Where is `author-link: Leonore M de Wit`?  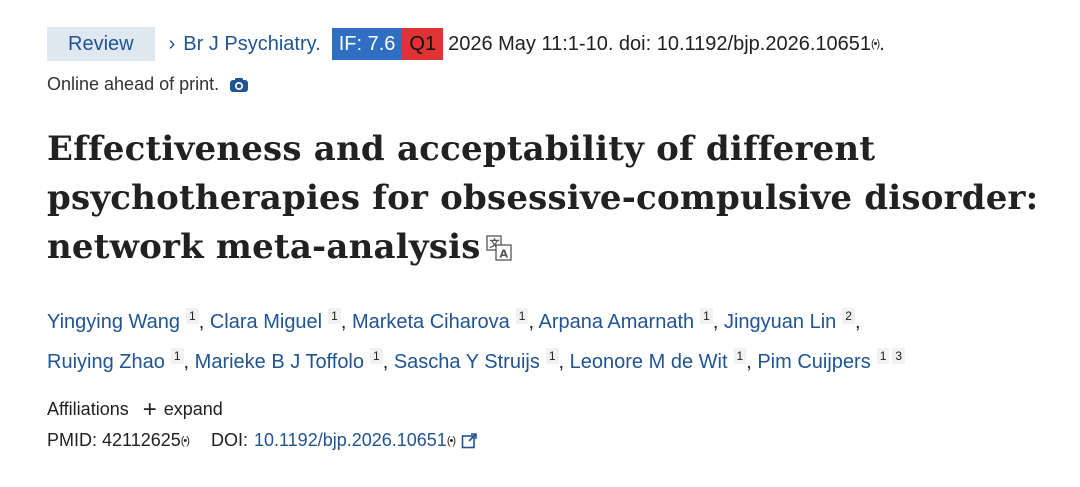
author-link: Leonore M de Wit is located at coordinates (648, 362).